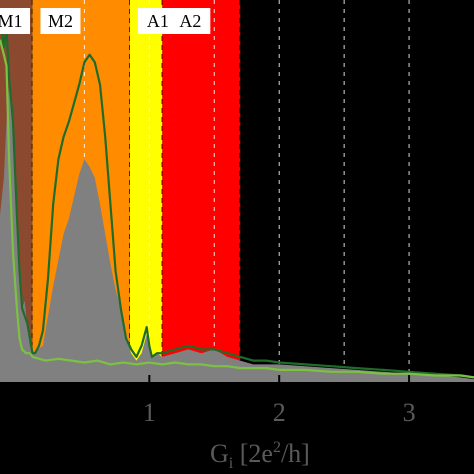 This screenshot has height=474, width=474. I want to click on region-label-a2: A2, so click(190, 21).